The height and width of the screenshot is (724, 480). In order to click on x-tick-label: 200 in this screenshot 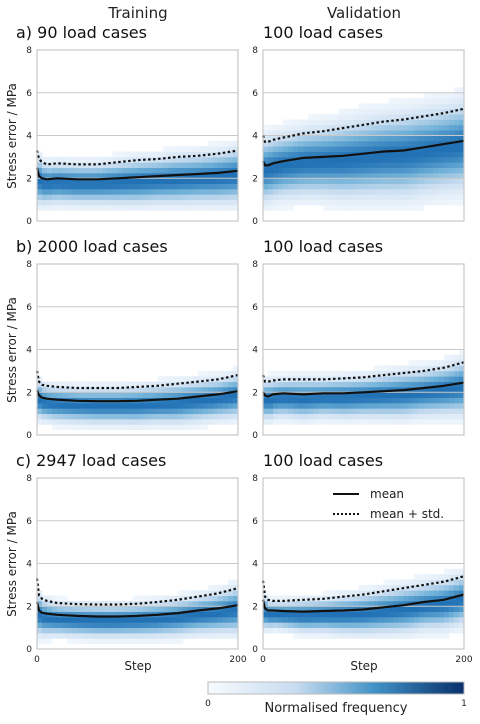, I will do `click(463, 660)`.